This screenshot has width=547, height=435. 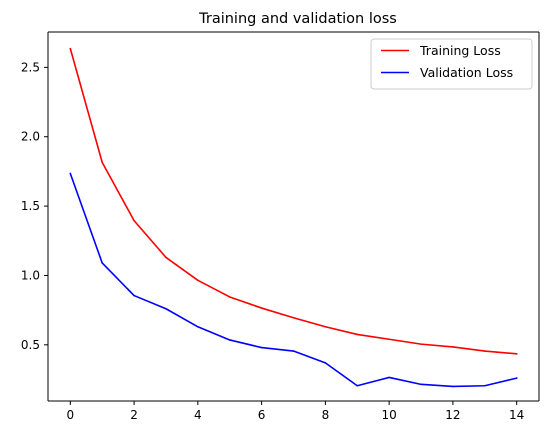 I want to click on y-tick-label: 2.5, so click(x=30, y=67).